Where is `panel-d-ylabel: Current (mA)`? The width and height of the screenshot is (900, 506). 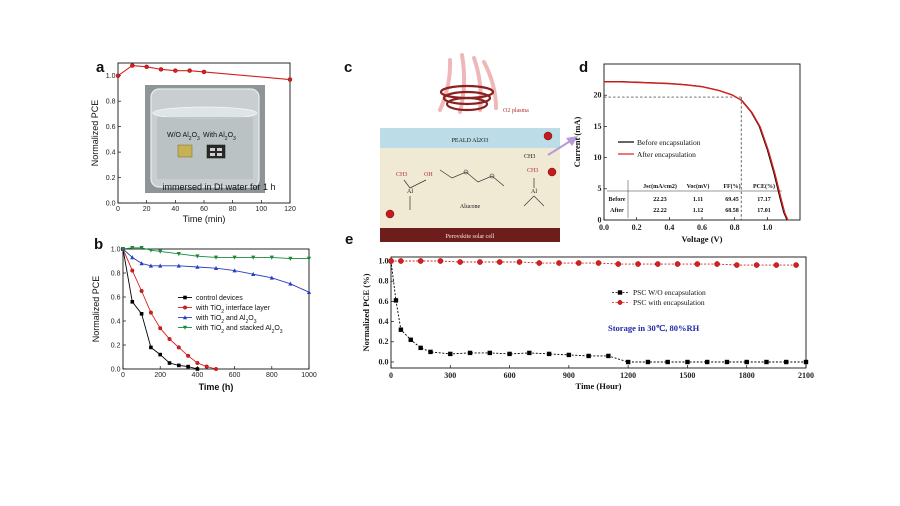 panel-d-ylabel: Current (mA) is located at coordinates (577, 142).